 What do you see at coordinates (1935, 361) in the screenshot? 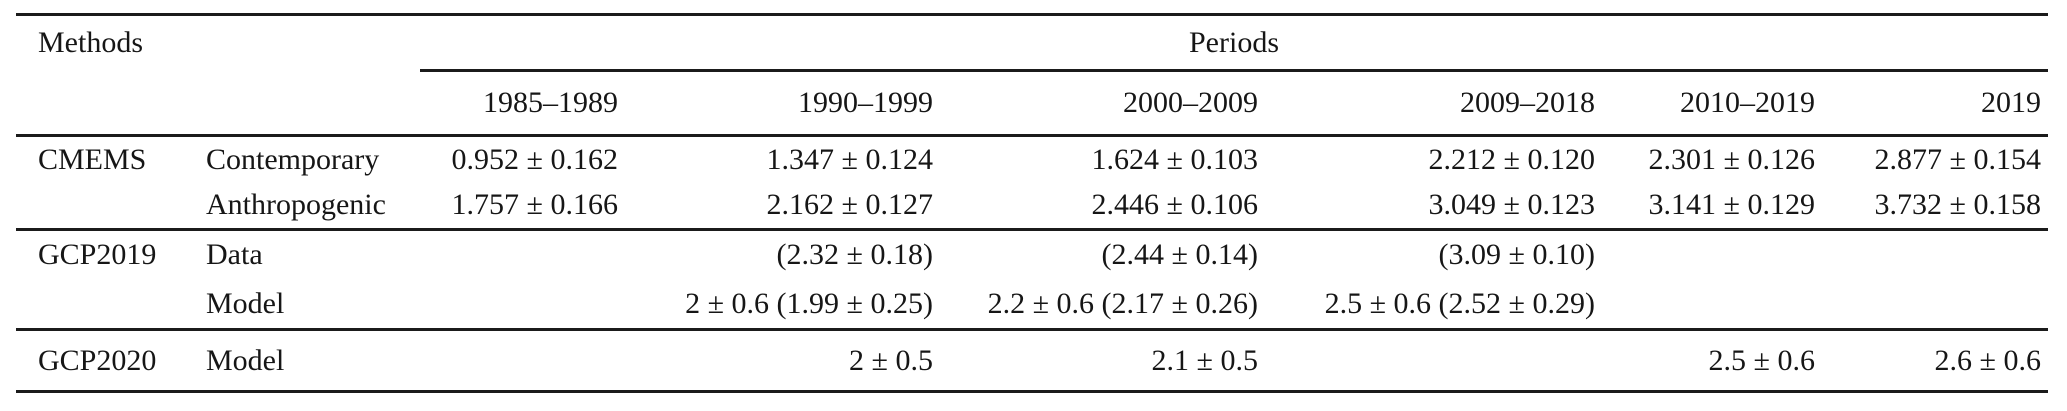
I see `value-cell: 2.6 ± 0.6` at bounding box center [1935, 361].